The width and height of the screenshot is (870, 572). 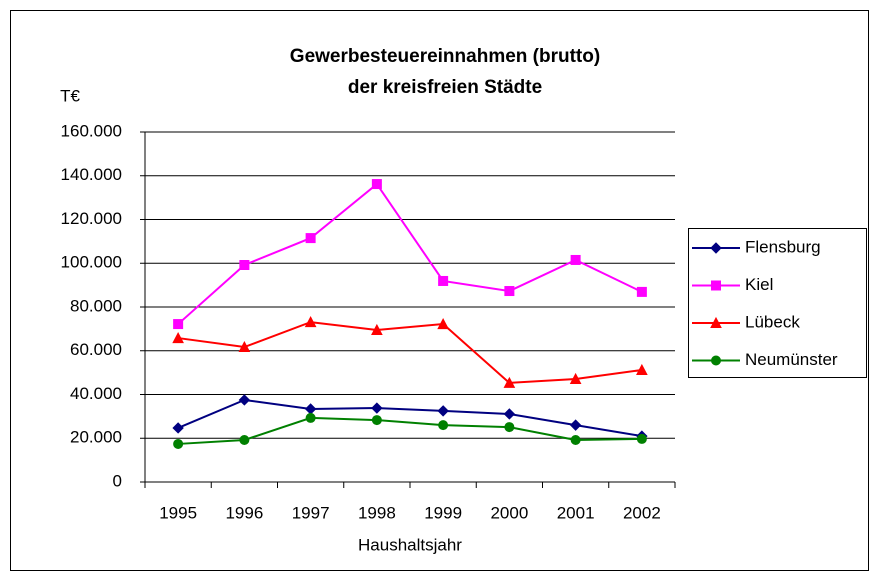 What do you see at coordinates (509, 512) in the screenshot?
I see `x-tick-label: 2000` at bounding box center [509, 512].